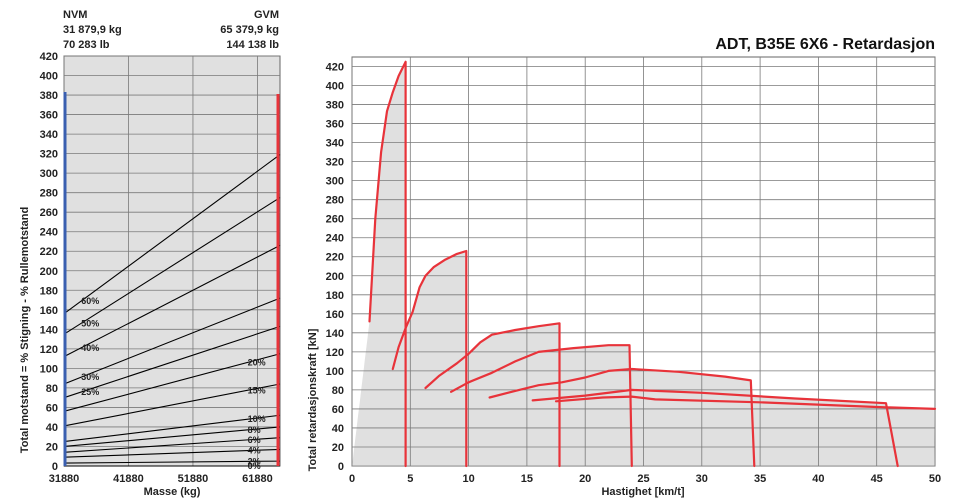  Describe the element at coordinates (90, 377) in the screenshot. I see `grade-label: 30%` at that location.